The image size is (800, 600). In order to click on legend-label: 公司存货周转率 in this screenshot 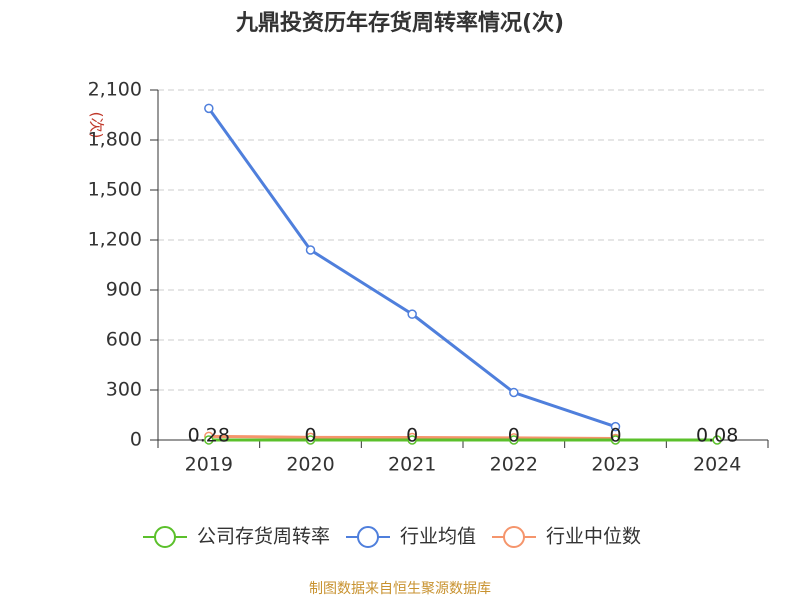, I will do `click(263, 537)`.